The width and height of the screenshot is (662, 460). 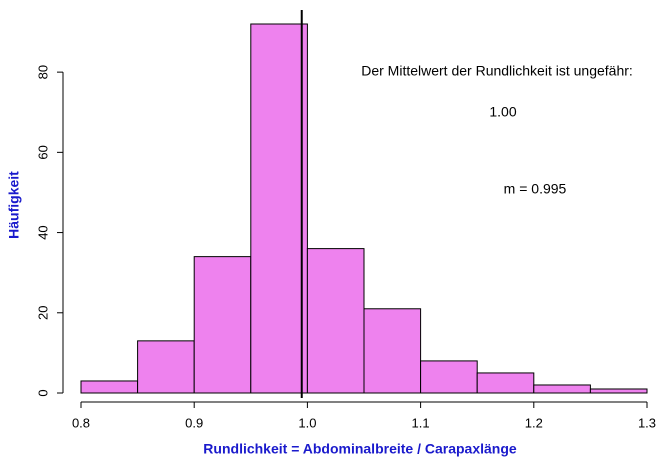 What do you see at coordinates (535, 189) in the screenshot?
I see `annotation: m = 0.995` at bounding box center [535, 189].